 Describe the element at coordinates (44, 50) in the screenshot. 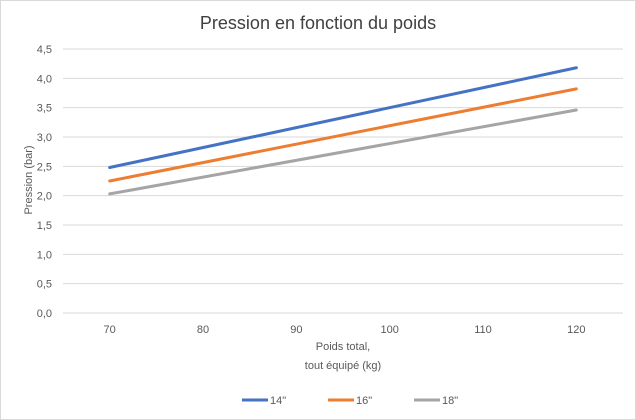

I see `y-tick-label: 4,5` at that location.